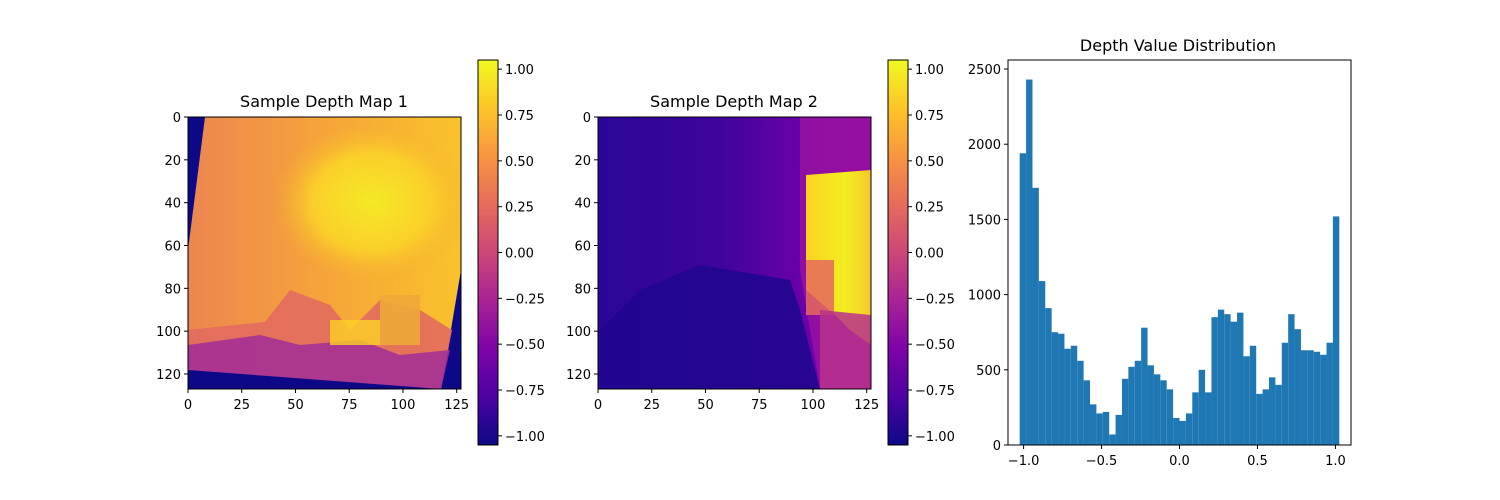 Image resolution: width=1500 pixels, height=500 pixels. I want to click on y-tick-label: 2500, so click(984, 70).